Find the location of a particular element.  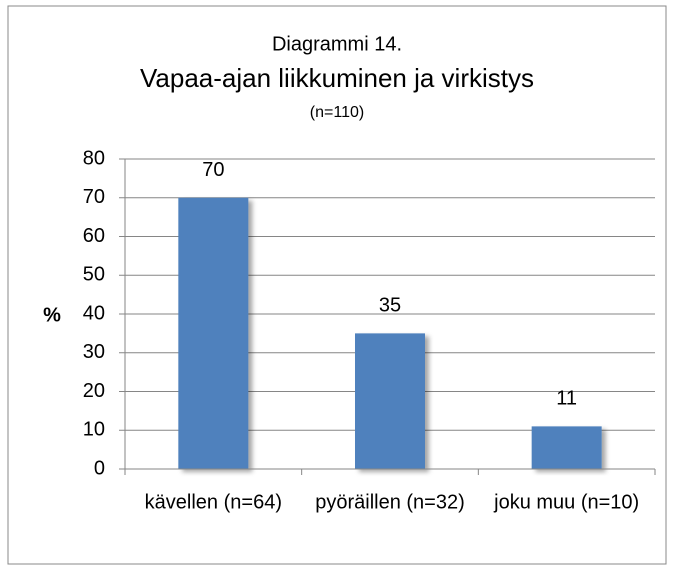

data-label: 35 is located at coordinates (390, 306).